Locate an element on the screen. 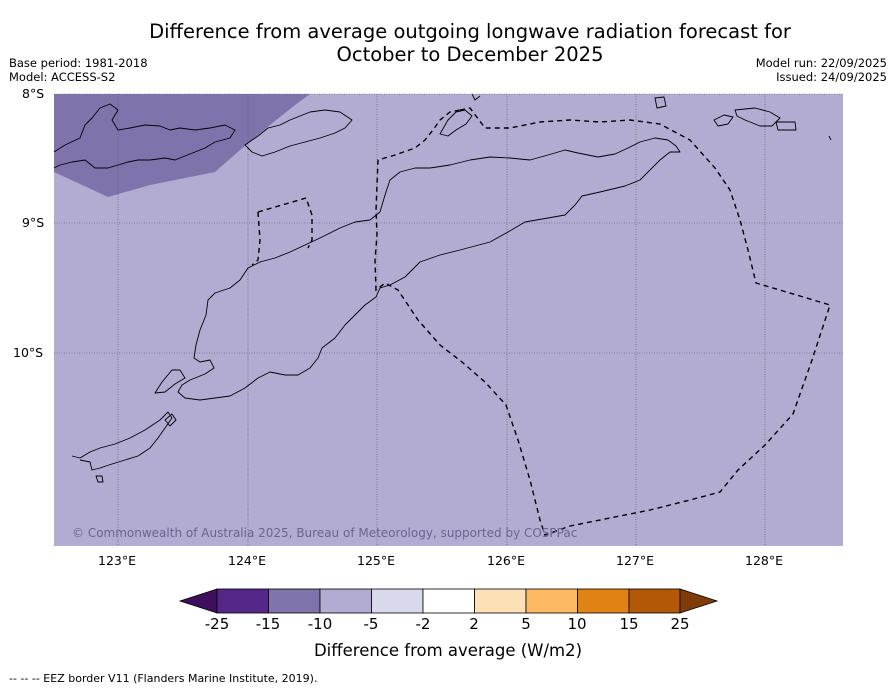 This screenshot has width=896, height=690. lon-label-125e: 125°E is located at coordinates (376, 560).